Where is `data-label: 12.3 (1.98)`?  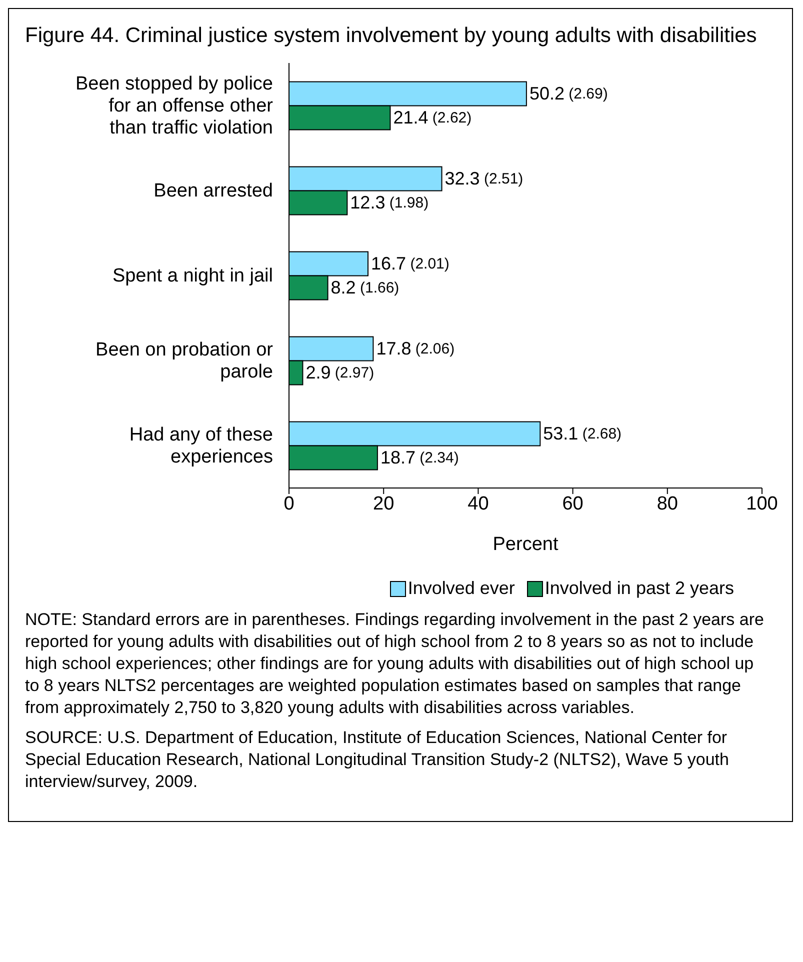
data-label: 12.3 (1.98) is located at coordinates (389, 202).